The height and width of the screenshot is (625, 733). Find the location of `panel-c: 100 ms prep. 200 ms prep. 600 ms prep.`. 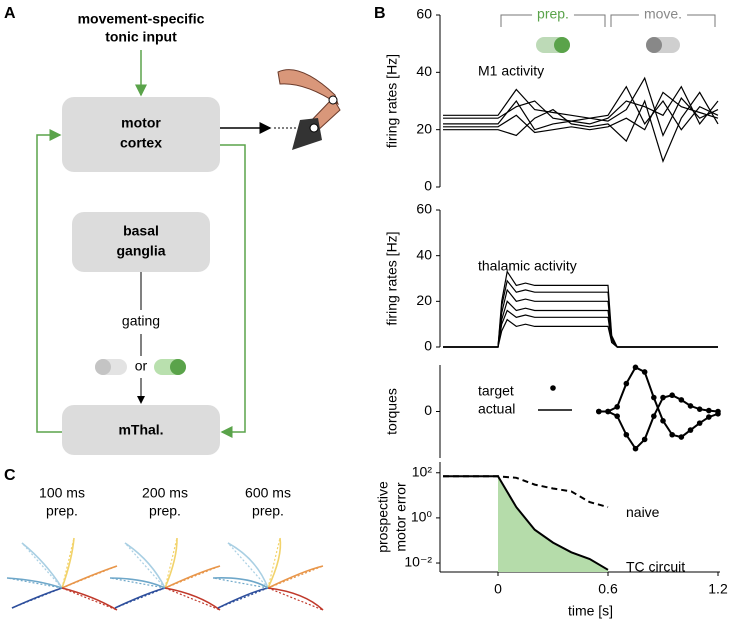

panel-c: 100 ms prep. 200 ms prep. 600 ms prep. is located at coordinates (165, 548).